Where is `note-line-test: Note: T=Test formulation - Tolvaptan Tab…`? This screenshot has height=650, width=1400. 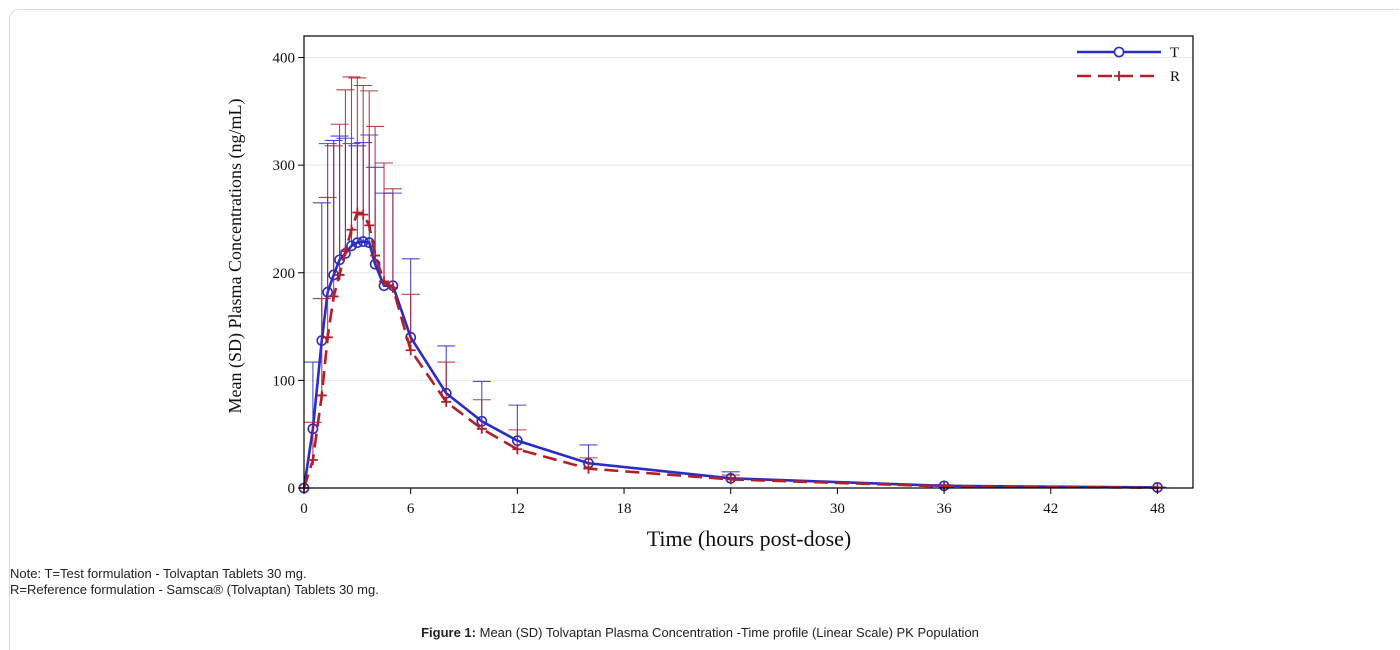 note-line-test: Note: T=Test formulation - Tolvaptan Tab… is located at coordinates (158, 573).